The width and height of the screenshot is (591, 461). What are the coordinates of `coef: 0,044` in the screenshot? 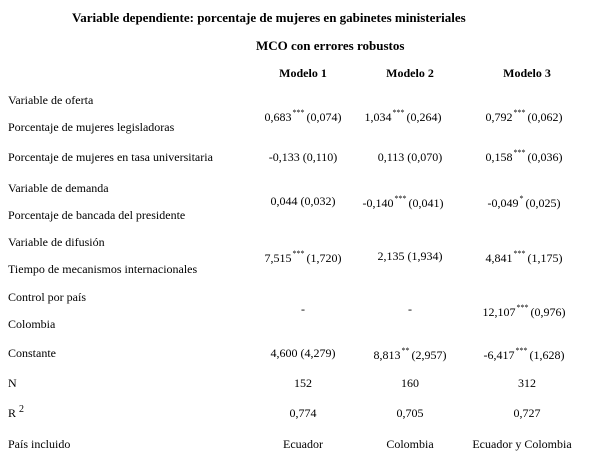 It's located at (284, 201).